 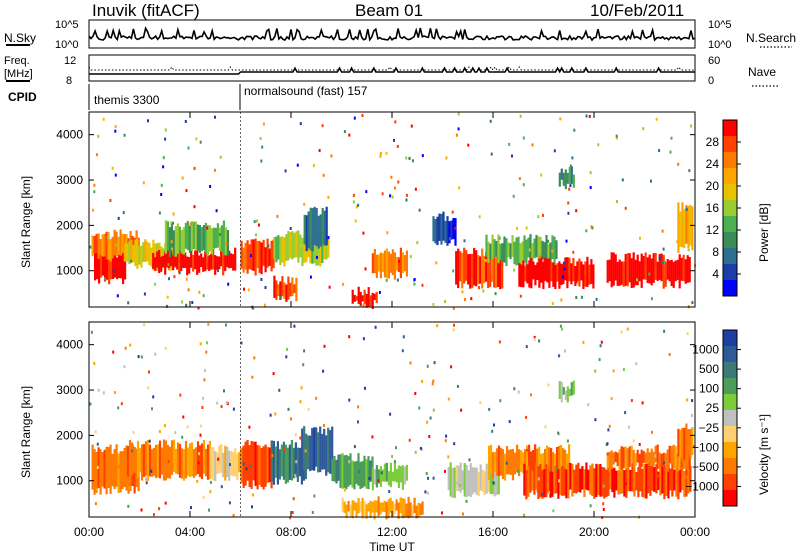 What do you see at coordinates (713, 408) in the screenshot?
I see `colorbar-tick-label: 25` at bounding box center [713, 408].